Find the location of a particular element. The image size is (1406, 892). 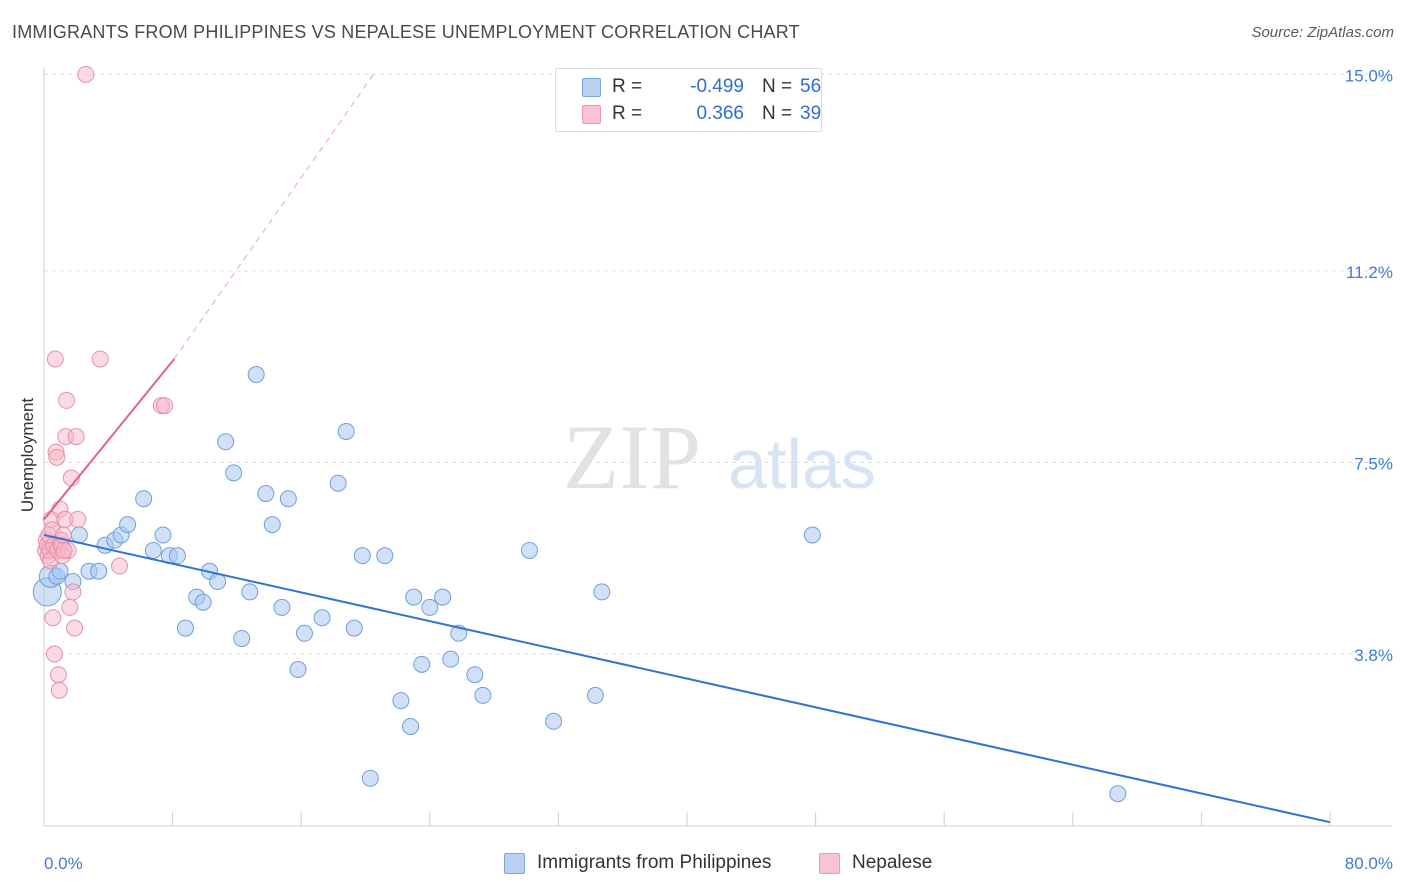

legend-n-value: 39 is located at coordinates (811, 113).